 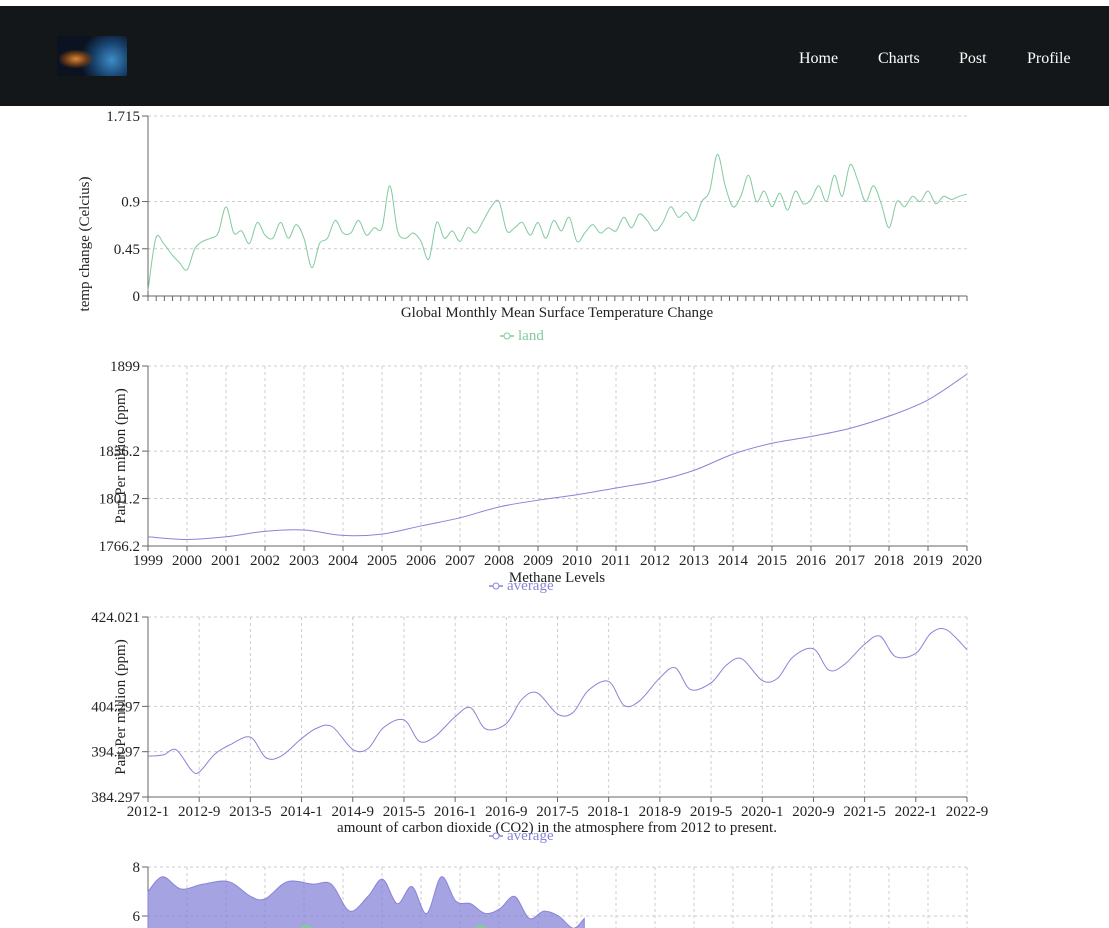 I want to click on x-tick-label: 2007, so click(x=460, y=561).